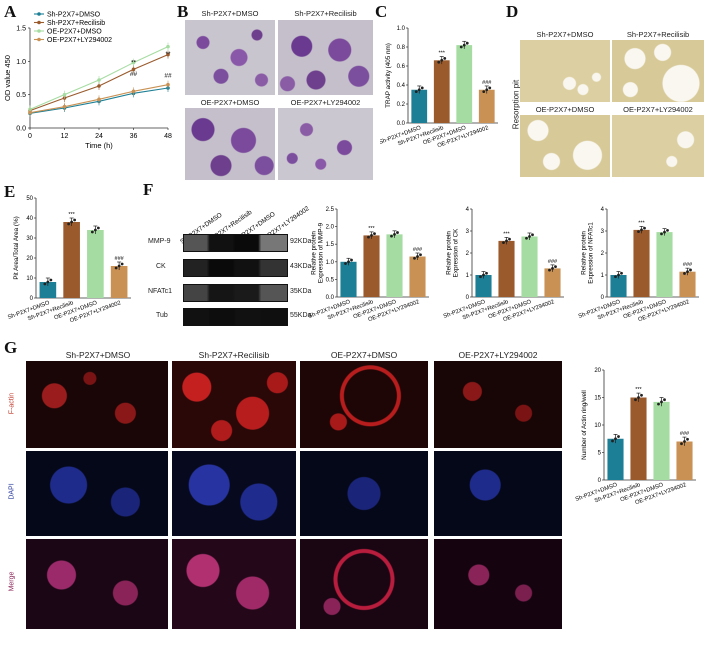 The height and width of the screenshot is (659, 707). Describe the element at coordinates (21, 95) in the screenshot. I see `y-tick-label: 0.5` at that location.